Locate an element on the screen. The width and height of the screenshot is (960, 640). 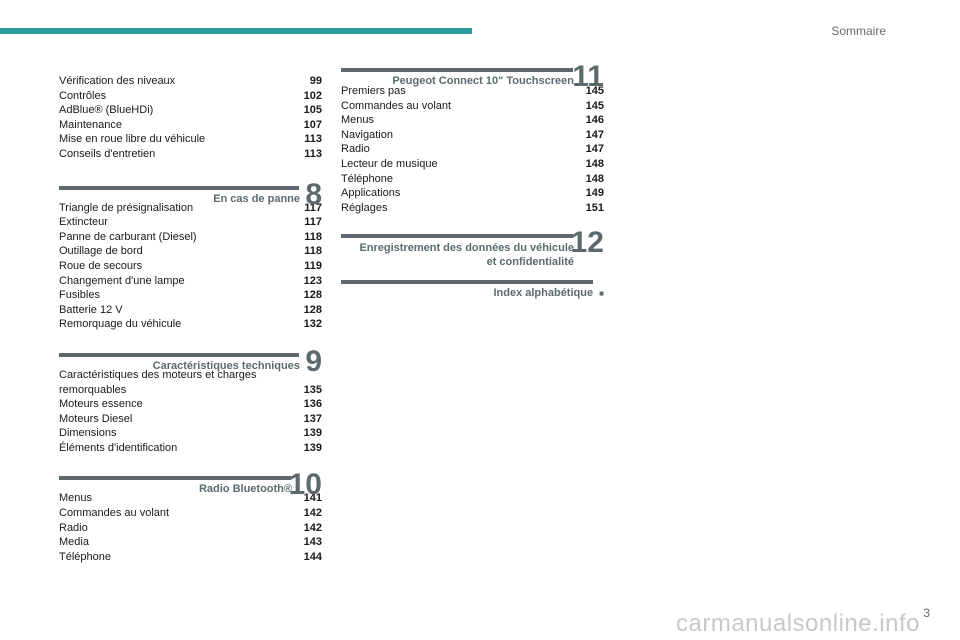
section-number: 11 is located at coordinates (588, 76).